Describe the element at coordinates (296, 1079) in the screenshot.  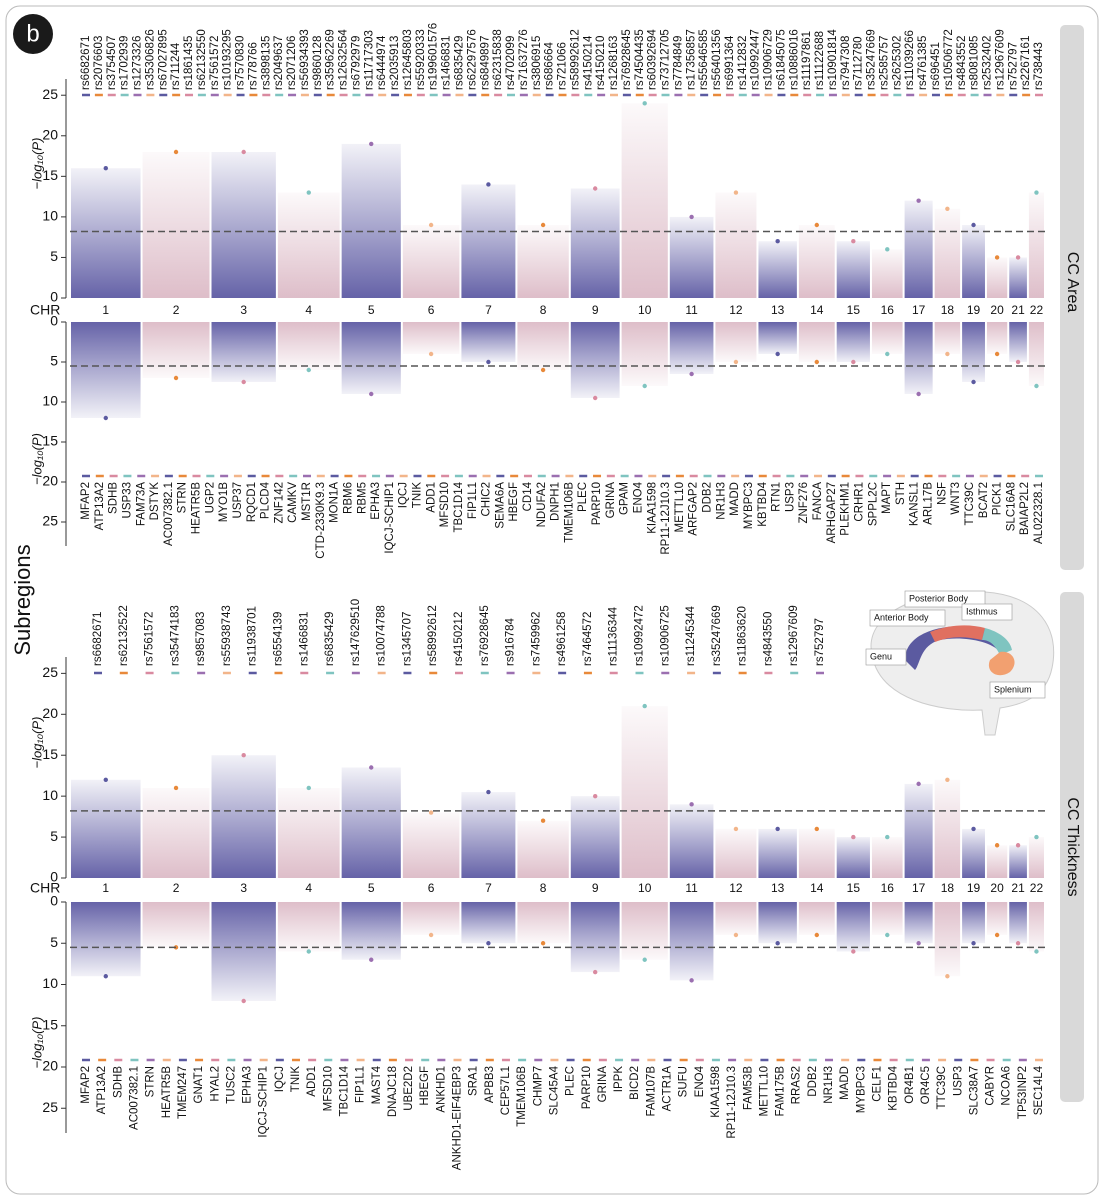
I see `gene-label: TNIK` at that location.